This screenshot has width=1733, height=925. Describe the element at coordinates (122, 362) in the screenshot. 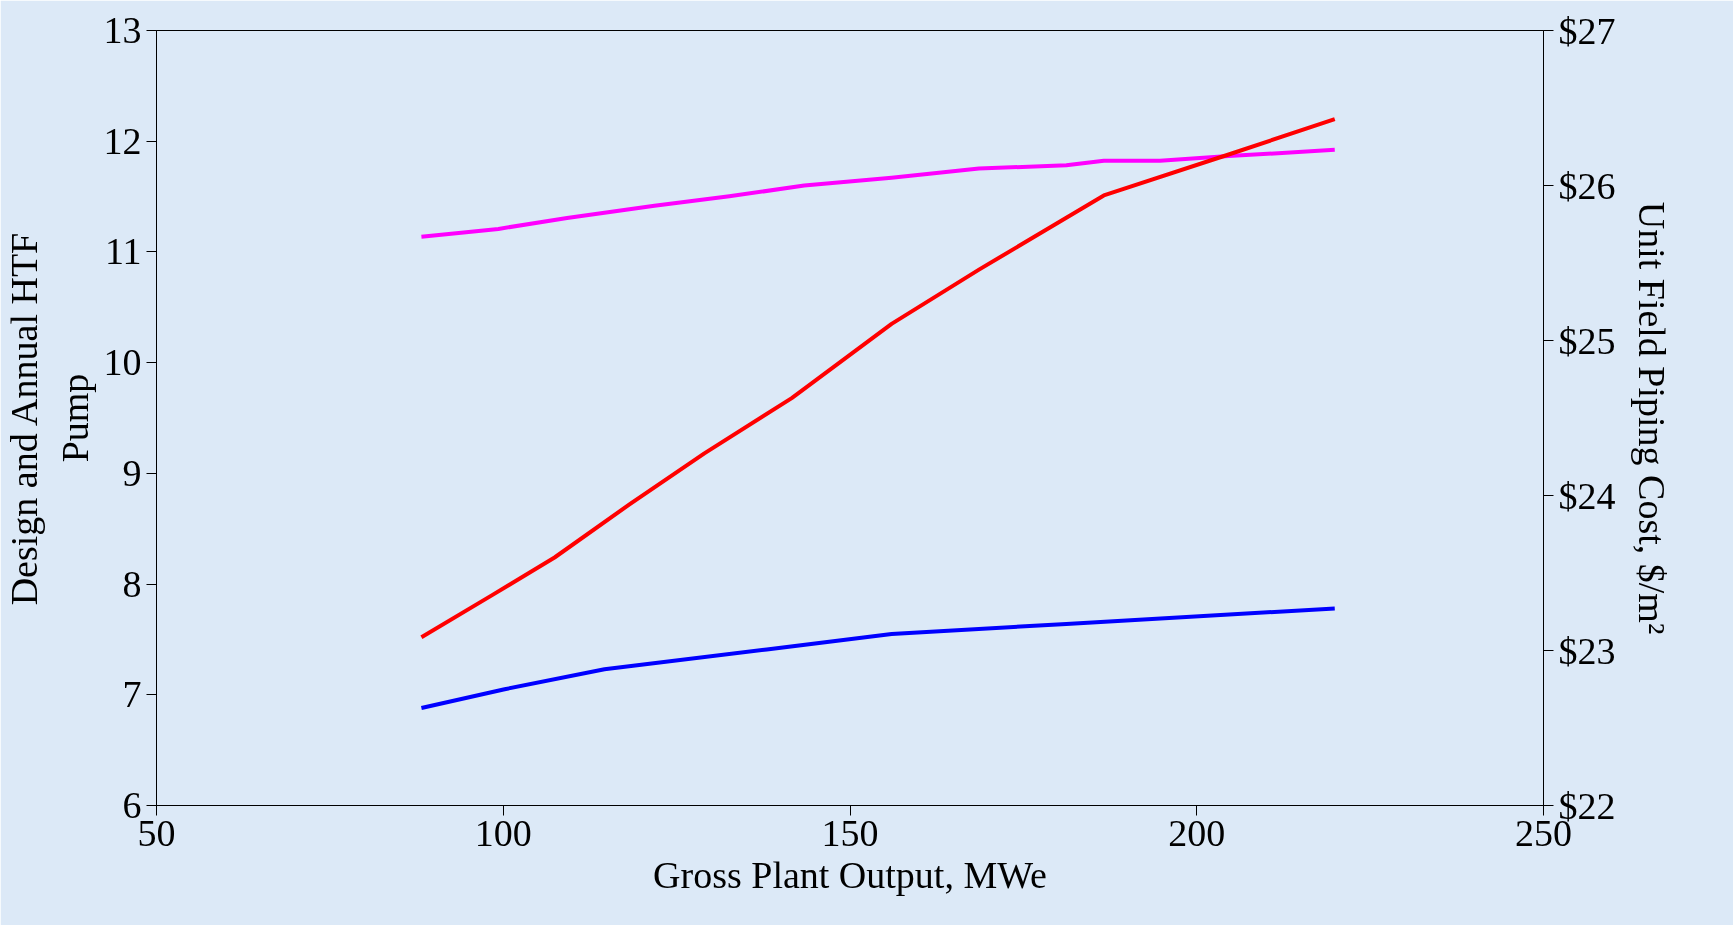

I see `y-tick-label: 10` at that location.